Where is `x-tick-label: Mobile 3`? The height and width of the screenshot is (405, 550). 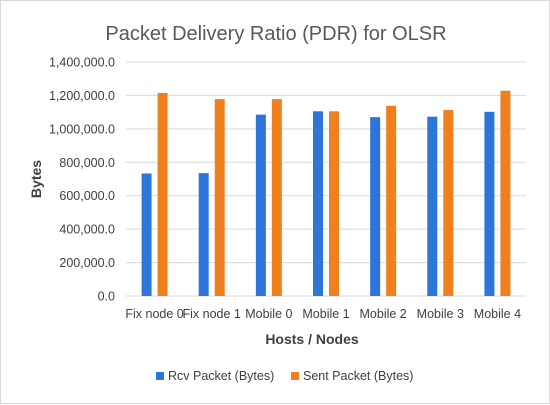
x-tick-label: Mobile 3 is located at coordinates (440, 314).